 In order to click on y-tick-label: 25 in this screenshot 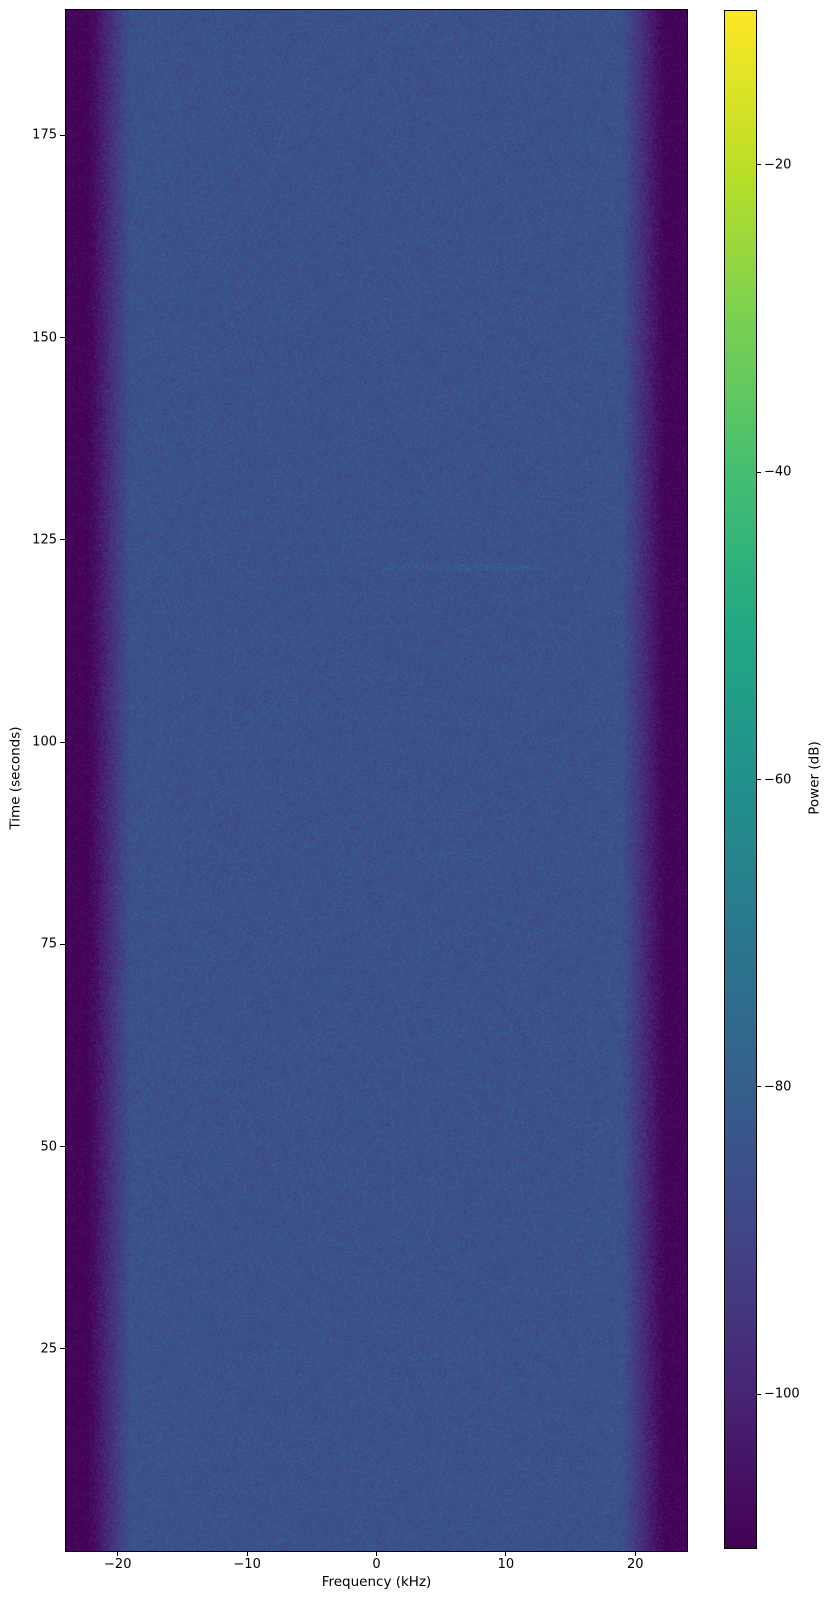, I will do `click(48, 1349)`.